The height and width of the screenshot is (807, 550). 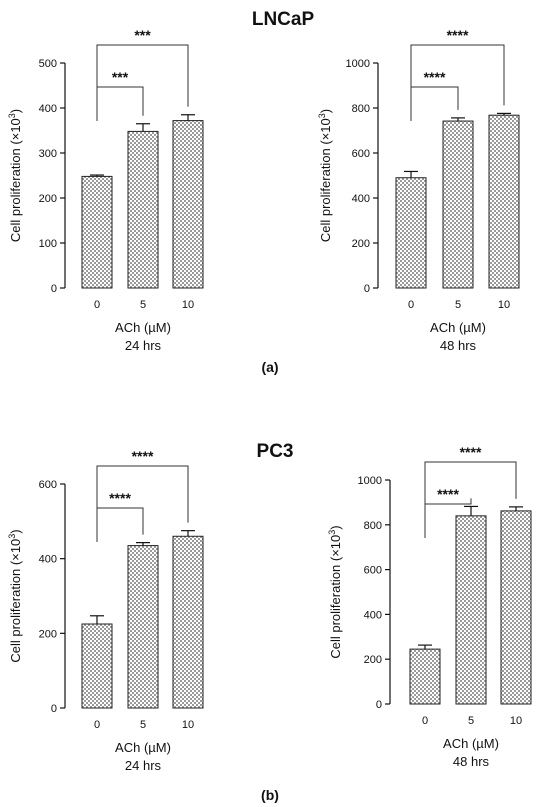 I want to click on y-tick-label: 300, so click(x=48, y=154).